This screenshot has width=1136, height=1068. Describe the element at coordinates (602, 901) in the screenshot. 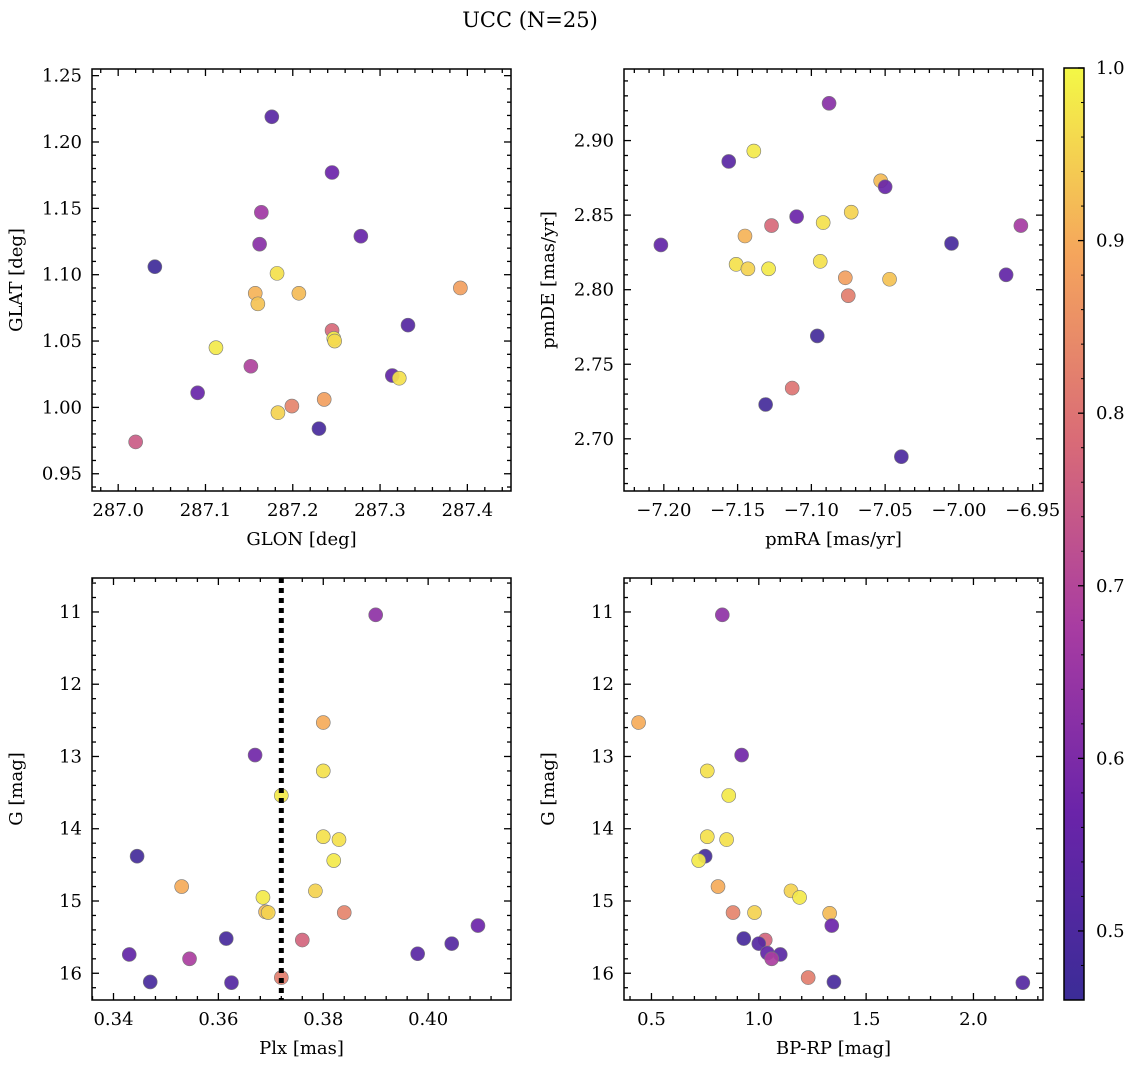

I see `y-tick-label: 15` at that location.